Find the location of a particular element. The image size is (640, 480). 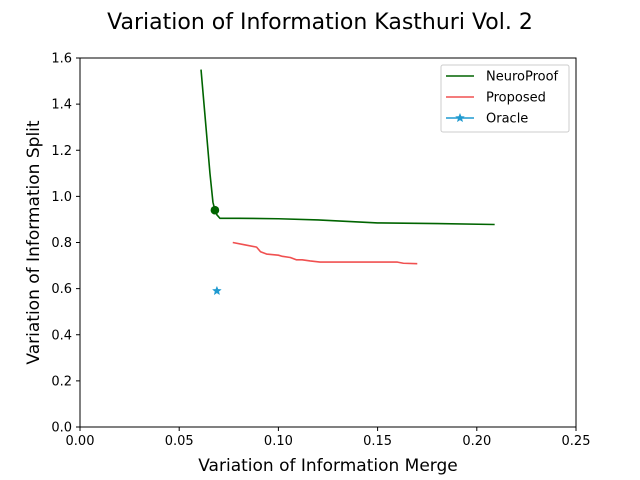

legend-label-oracle: Oracle is located at coordinates (507, 119).